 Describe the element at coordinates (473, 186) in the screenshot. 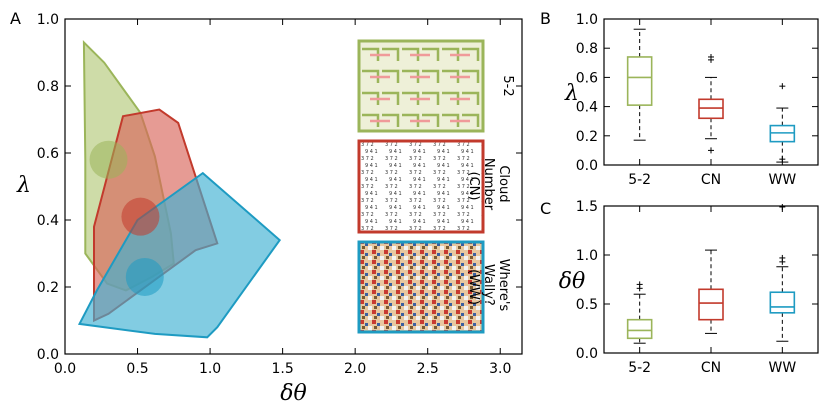

I see `inset-label-cn-line3: (CN)` at that location.